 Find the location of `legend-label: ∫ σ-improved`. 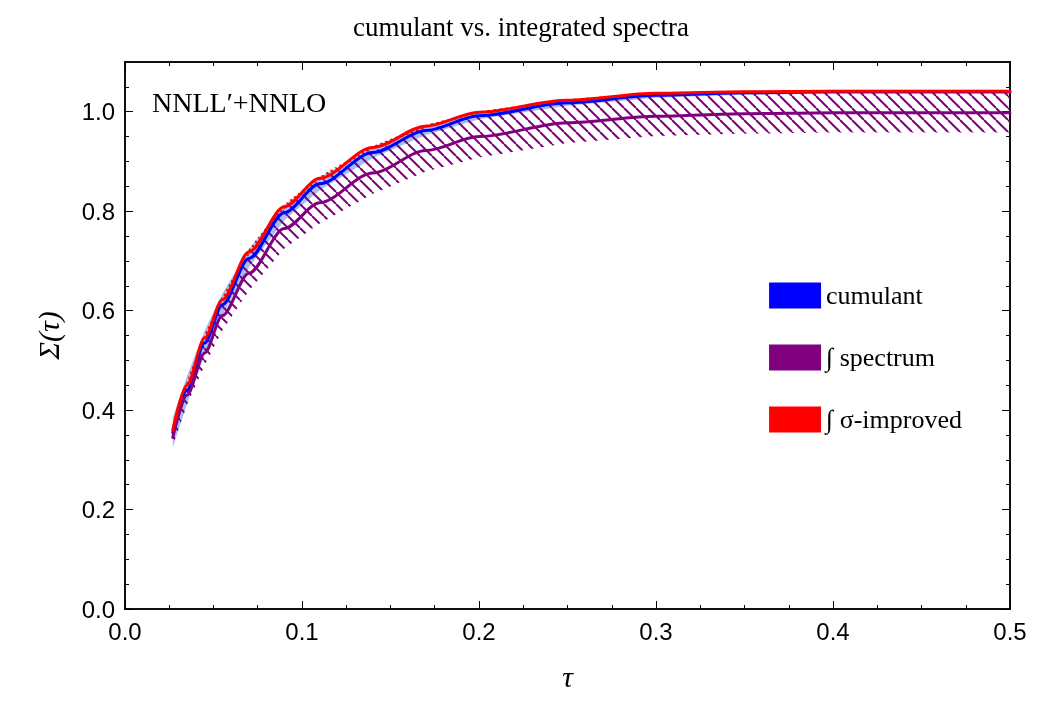

legend-label: ∫ σ-improved is located at coordinates (893, 420).